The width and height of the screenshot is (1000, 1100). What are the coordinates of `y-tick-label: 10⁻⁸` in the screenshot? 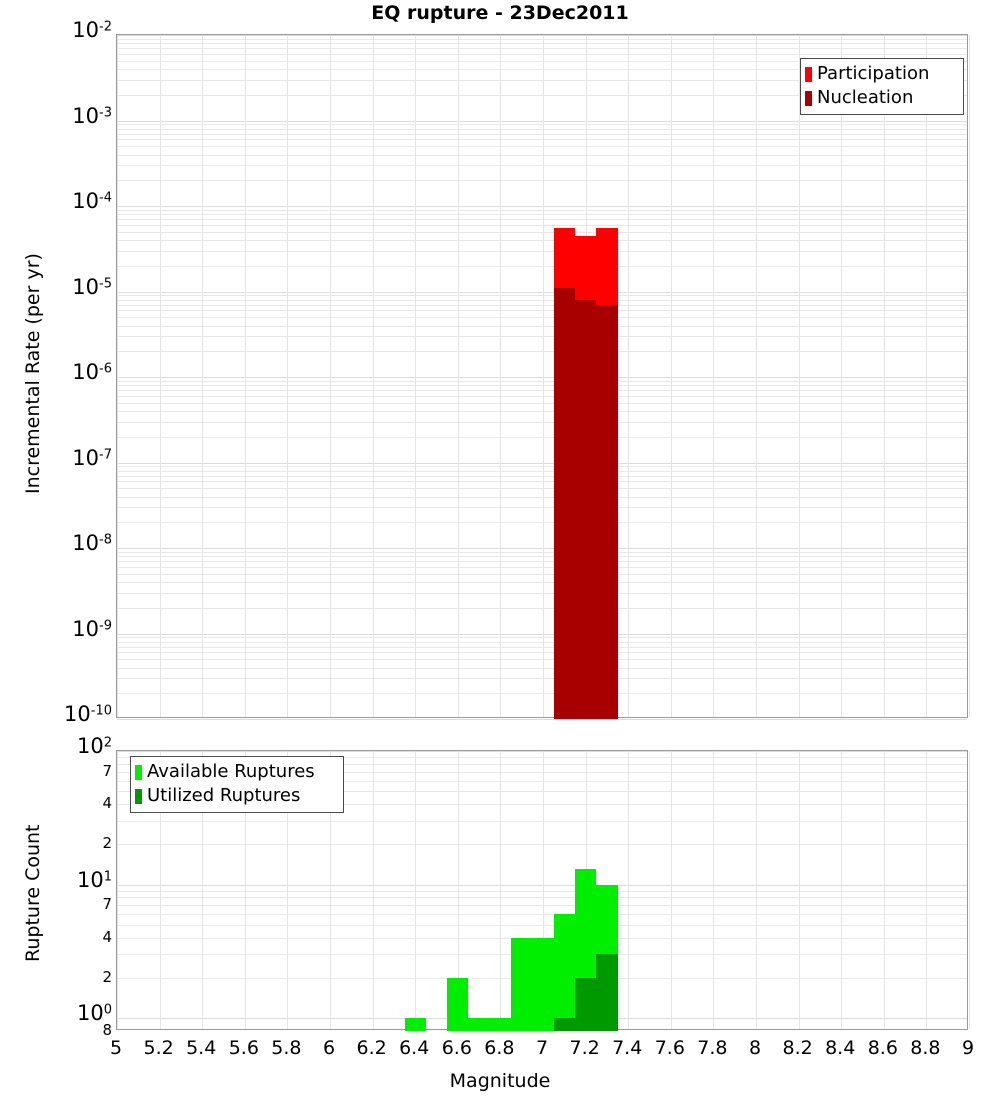 It's located at (92, 543).